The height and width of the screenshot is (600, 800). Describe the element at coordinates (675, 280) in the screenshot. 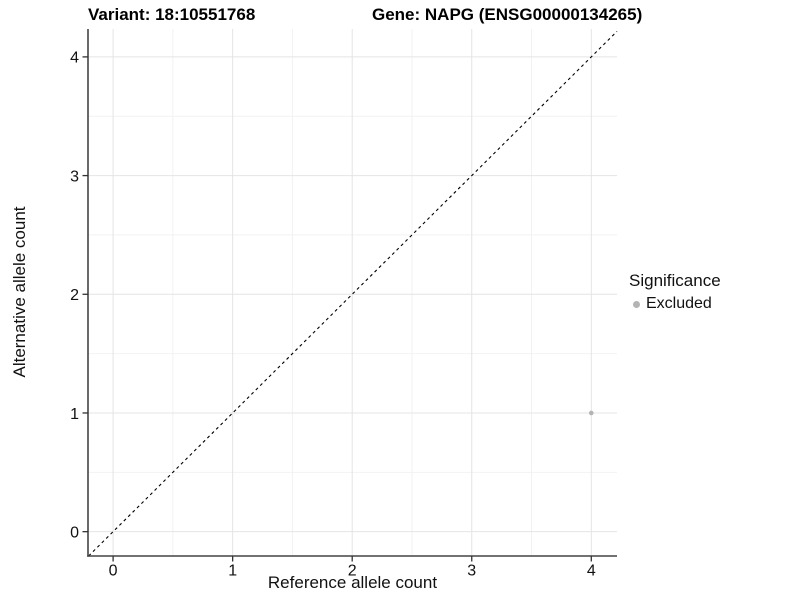

I see `legend-title: Significance` at that location.